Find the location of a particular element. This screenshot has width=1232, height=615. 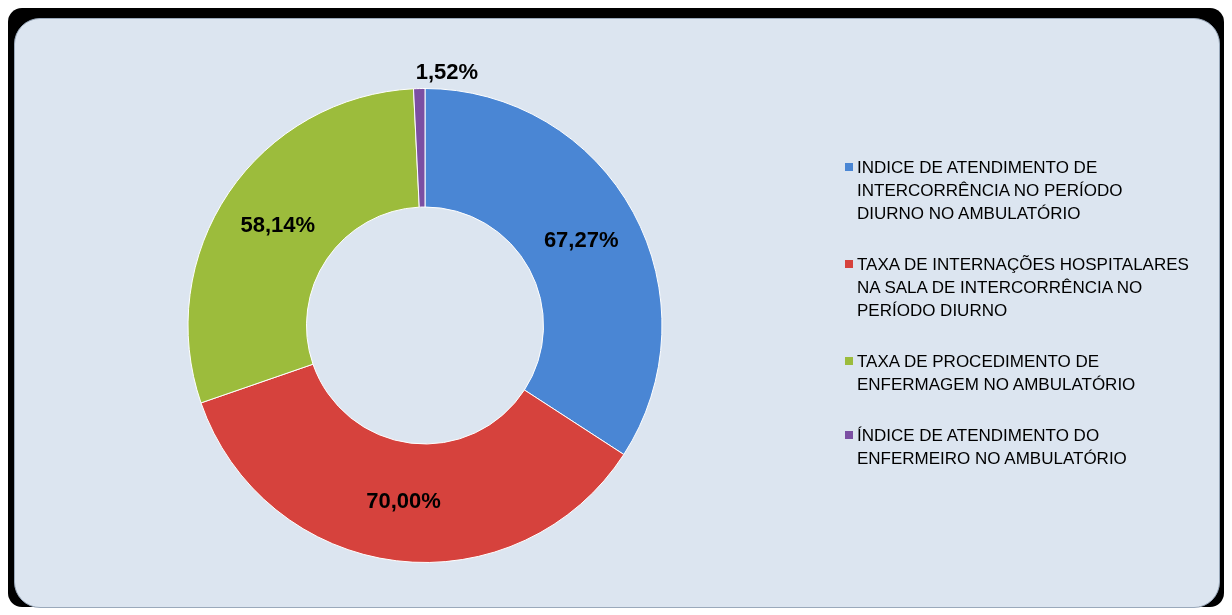

legend-label: TAXA DE PROCEDIMENTO DE ENFERMAGEM NO AMBULATÓRIO is located at coordinates (997, 373).